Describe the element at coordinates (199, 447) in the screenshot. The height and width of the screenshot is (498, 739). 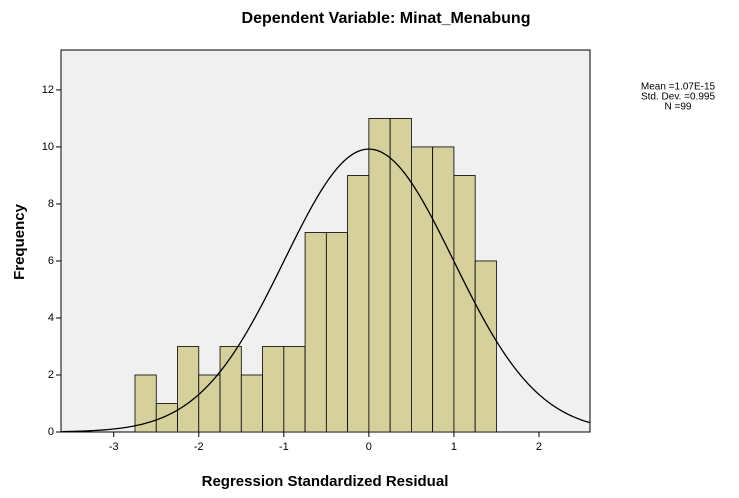
I see `x-tick-label: -2` at that location.